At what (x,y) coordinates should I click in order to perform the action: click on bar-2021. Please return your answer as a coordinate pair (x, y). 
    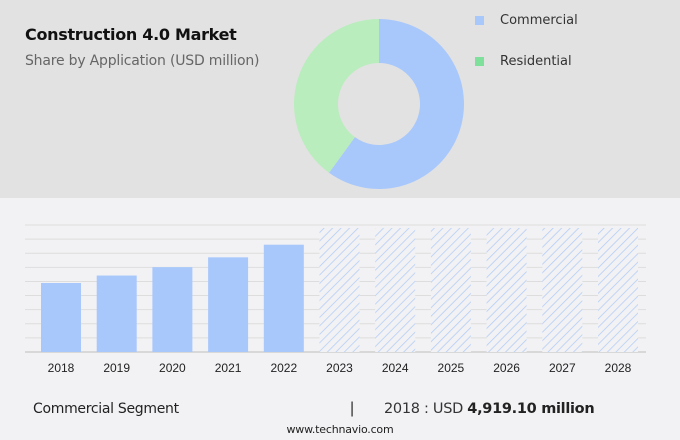
    Looking at the image, I should click on (228, 304).